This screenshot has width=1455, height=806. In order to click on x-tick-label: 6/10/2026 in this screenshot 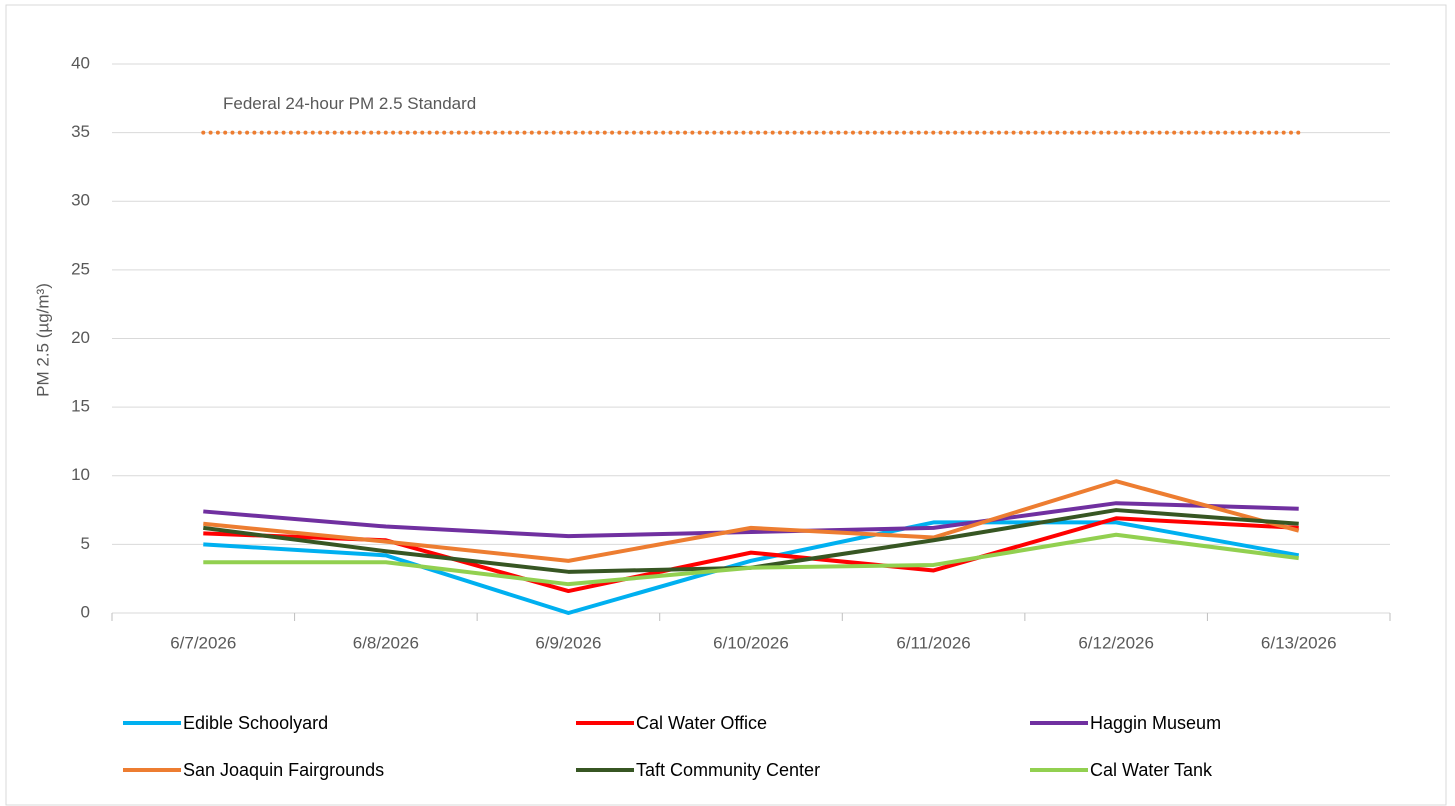, I will do `click(751, 642)`.